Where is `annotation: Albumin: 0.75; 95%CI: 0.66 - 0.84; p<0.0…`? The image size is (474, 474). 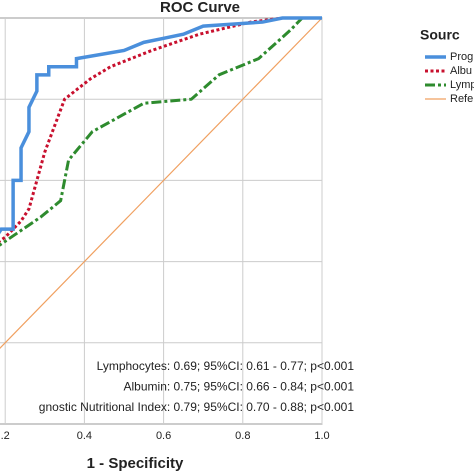 annotation: Albumin: 0.75; 95%CI: 0.66 - 0.84; p<0.0… is located at coordinates (239, 387).